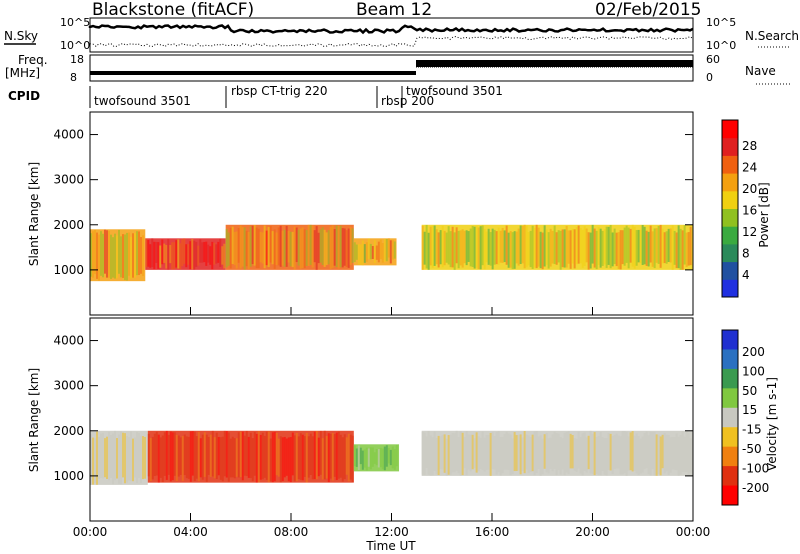 The width and height of the screenshot is (800, 554). What do you see at coordinates (391, 41) in the screenshot?
I see `noise-search-trace` at bounding box center [391, 41].